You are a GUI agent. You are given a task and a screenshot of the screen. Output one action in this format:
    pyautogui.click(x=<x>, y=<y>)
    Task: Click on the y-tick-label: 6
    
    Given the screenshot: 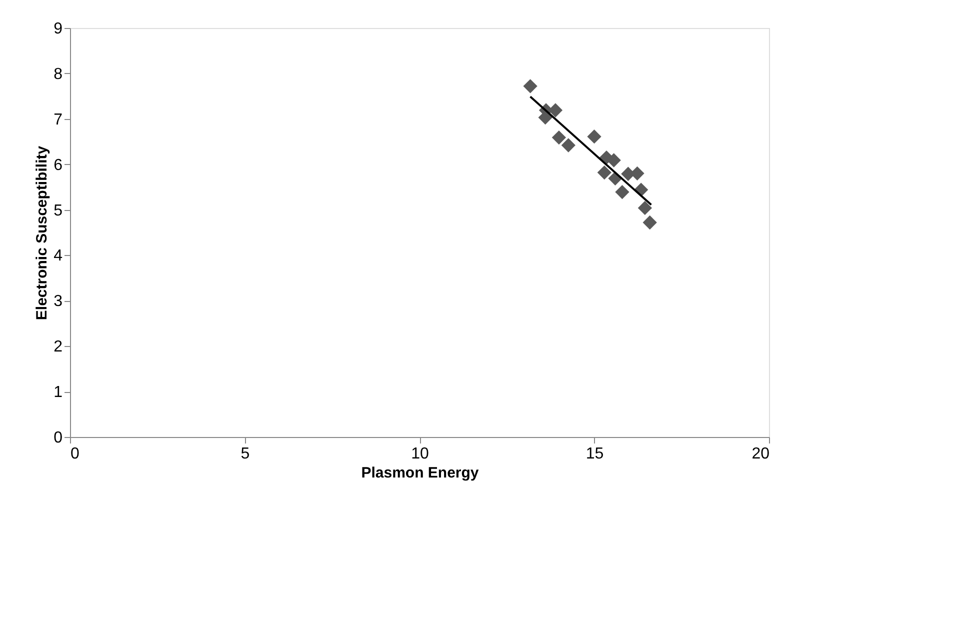 What is the action you would take?
    pyautogui.click(x=58, y=165)
    